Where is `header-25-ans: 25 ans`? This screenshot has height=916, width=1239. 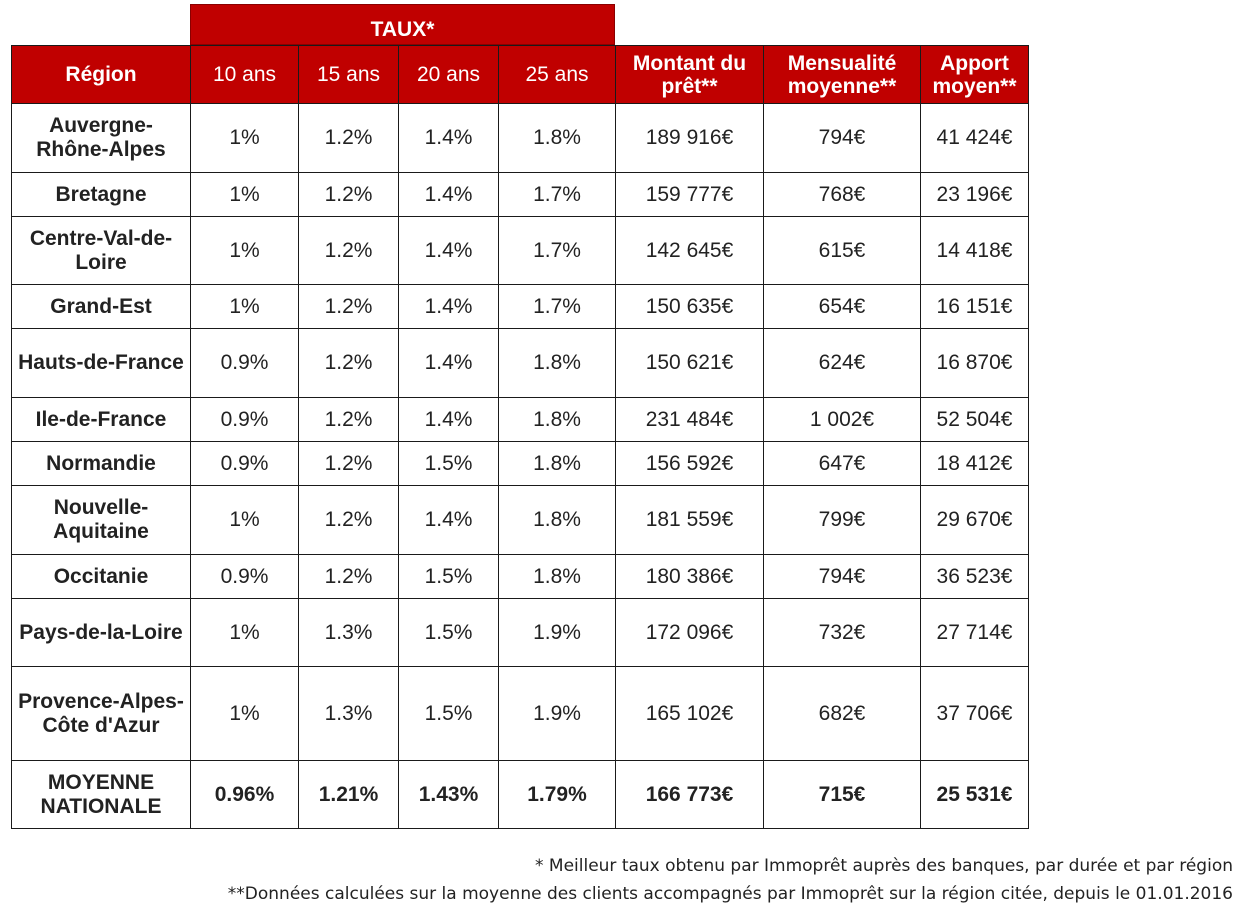
header-25-ans: 25 ans is located at coordinates (557, 74).